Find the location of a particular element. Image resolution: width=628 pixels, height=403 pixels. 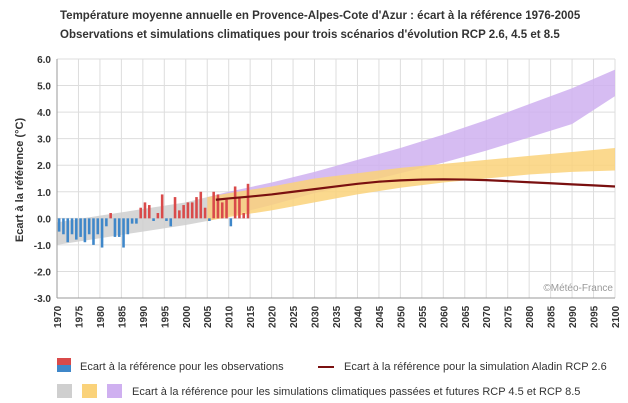

x-tick-label: 2000 is located at coordinates (187, 316).